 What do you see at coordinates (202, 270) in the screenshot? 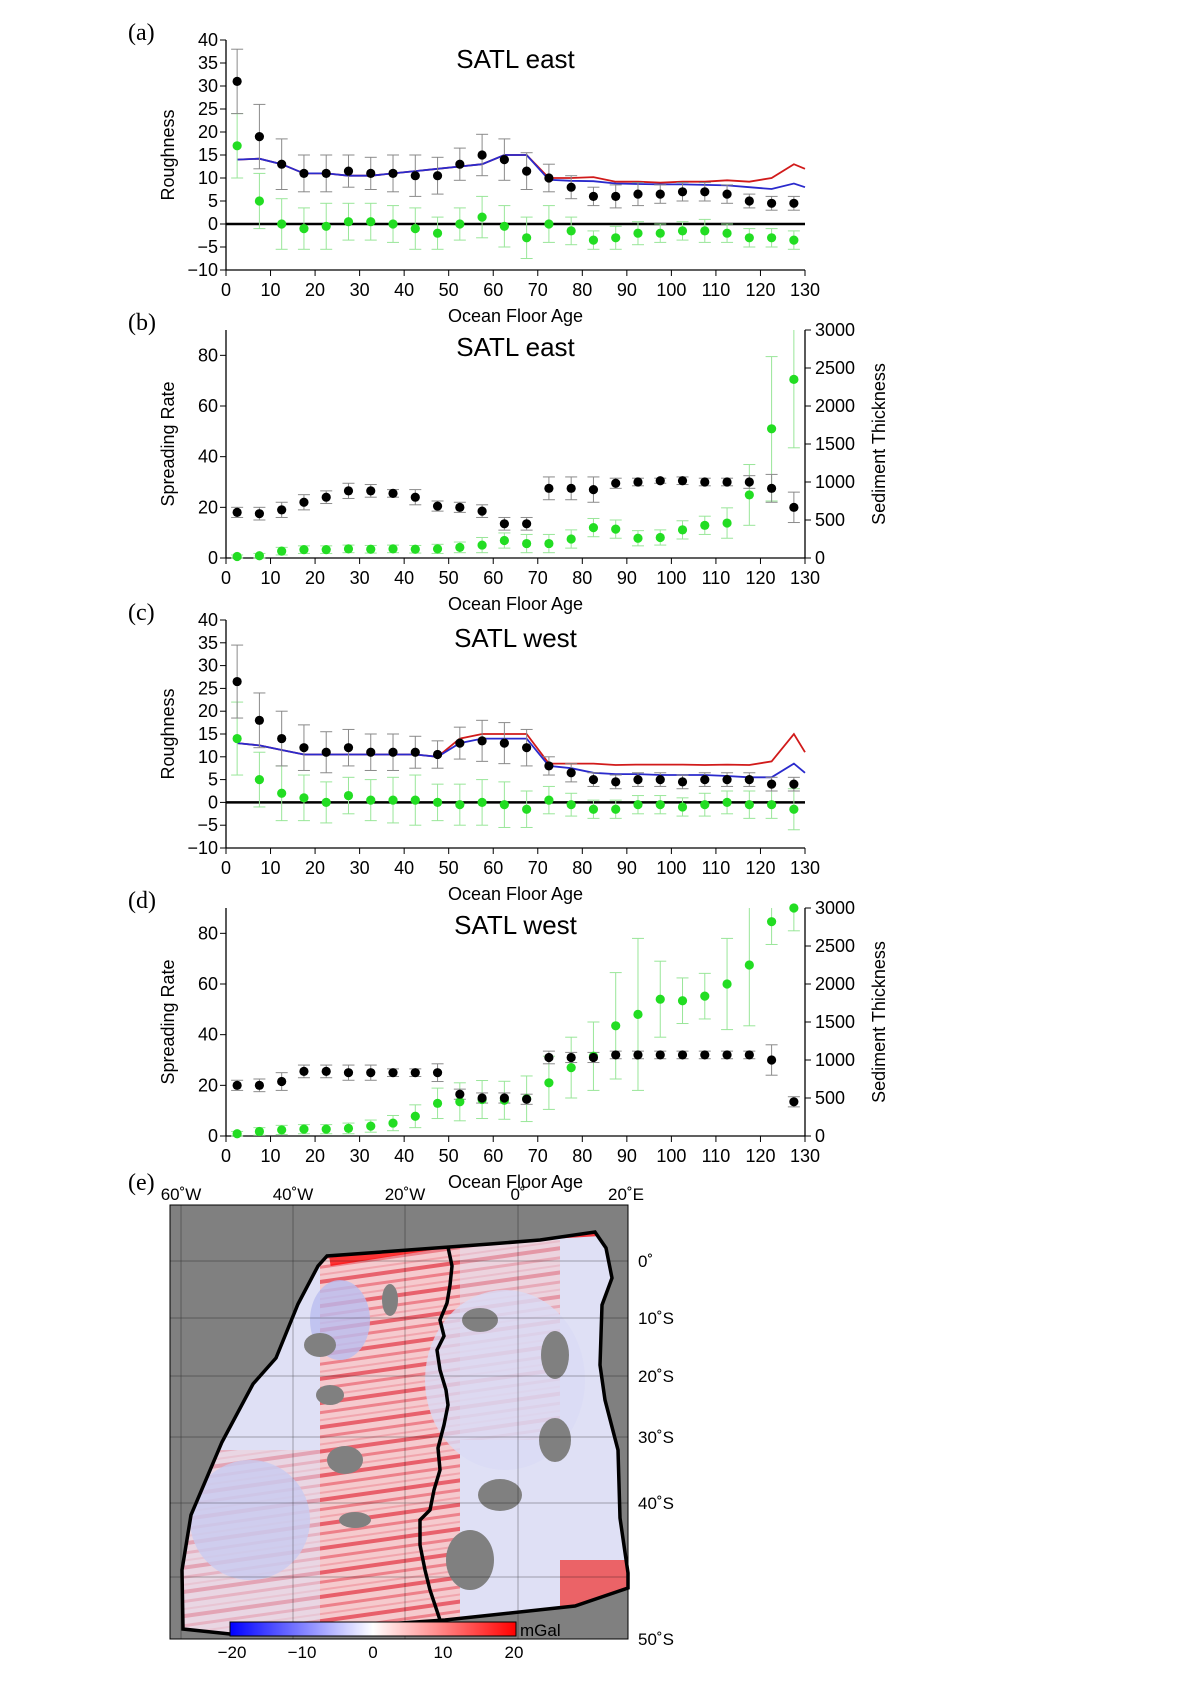
I see `y-tick-label: −10` at bounding box center [202, 270].